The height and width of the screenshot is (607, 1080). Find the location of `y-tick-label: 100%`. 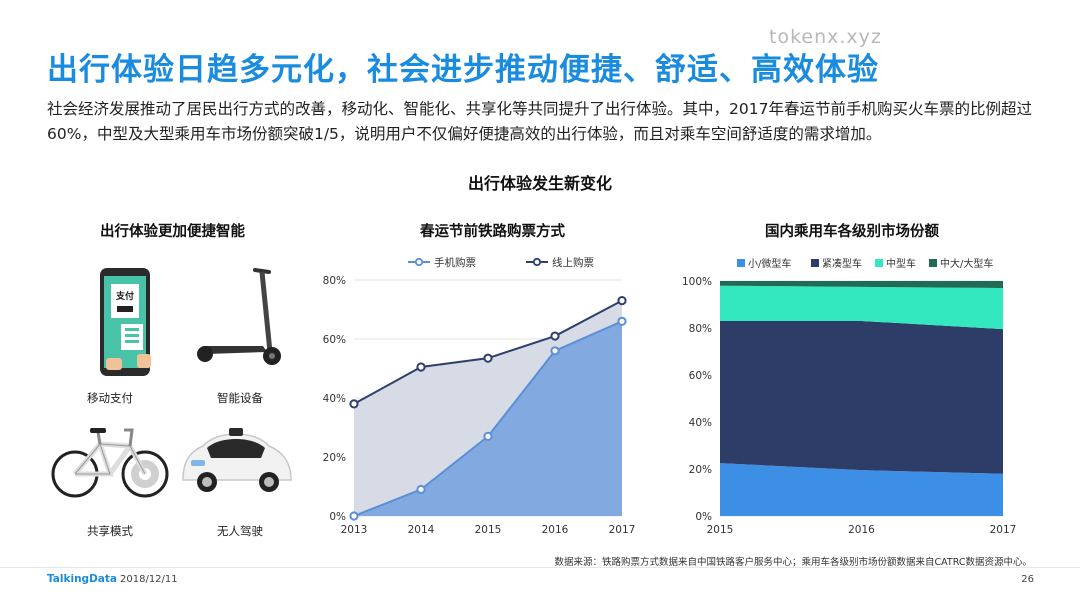

y-tick-label: 100% is located at coordinates (697, 282).